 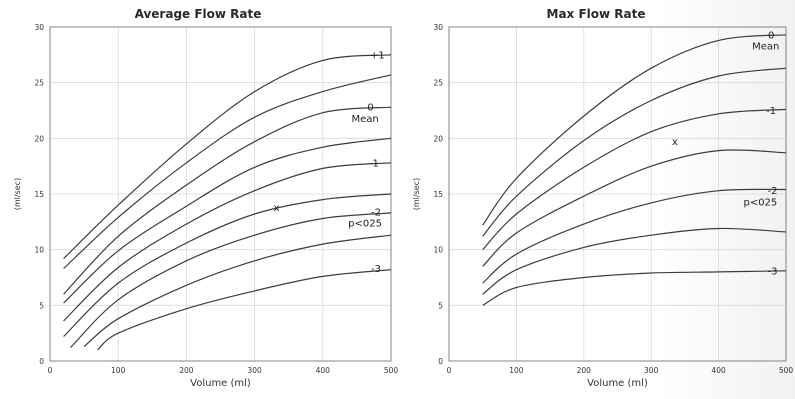 What do you see at coordinates (377, 55) in the screenshot?
I see `curve-label: +1` at bounding box center [377, 55].